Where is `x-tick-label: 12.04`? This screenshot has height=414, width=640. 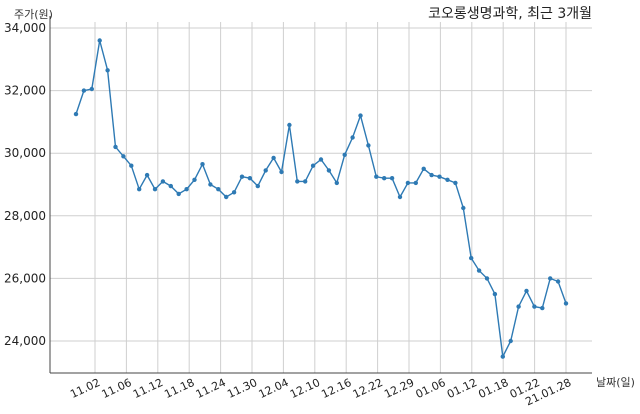
x-tick-label: 12.04 is located at coordinates (274, 388).